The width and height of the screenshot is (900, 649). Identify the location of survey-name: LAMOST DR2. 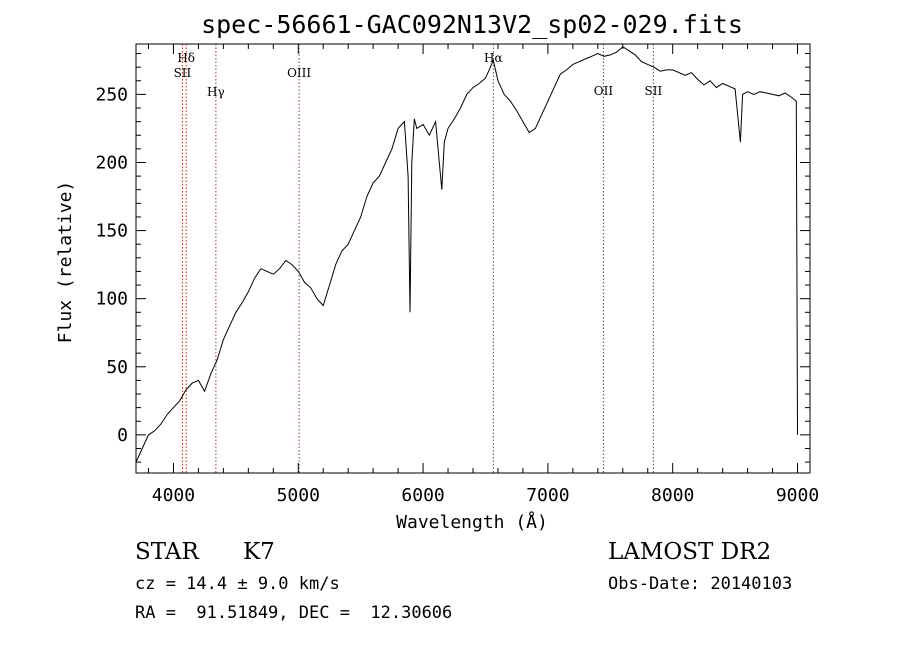
(690, 552).